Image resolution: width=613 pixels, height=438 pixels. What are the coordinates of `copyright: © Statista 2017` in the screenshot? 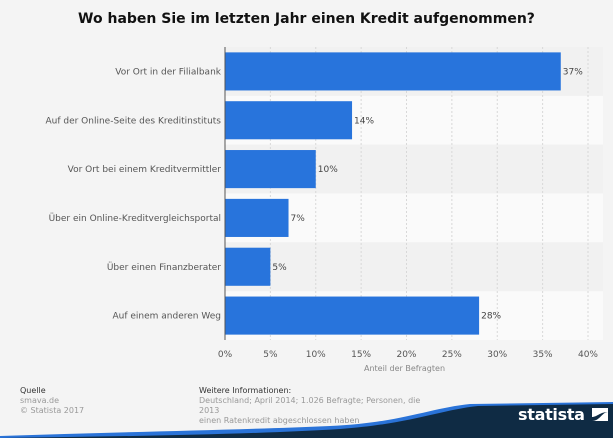 It's located at (52, 410).